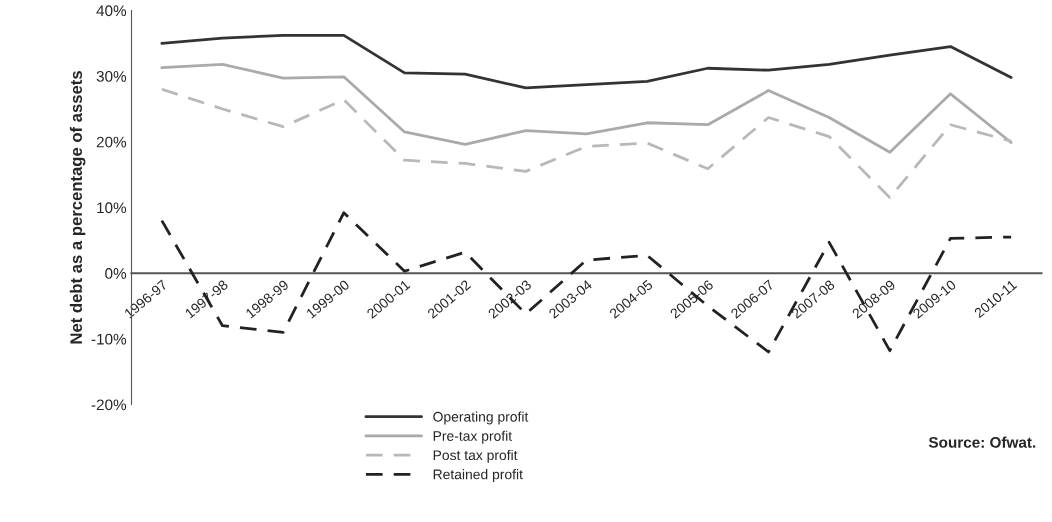  What do you see at coordinates (475, 456) in the screenshot?
I see `legend-label: Post tax profit` at bounding box center [475, 456].